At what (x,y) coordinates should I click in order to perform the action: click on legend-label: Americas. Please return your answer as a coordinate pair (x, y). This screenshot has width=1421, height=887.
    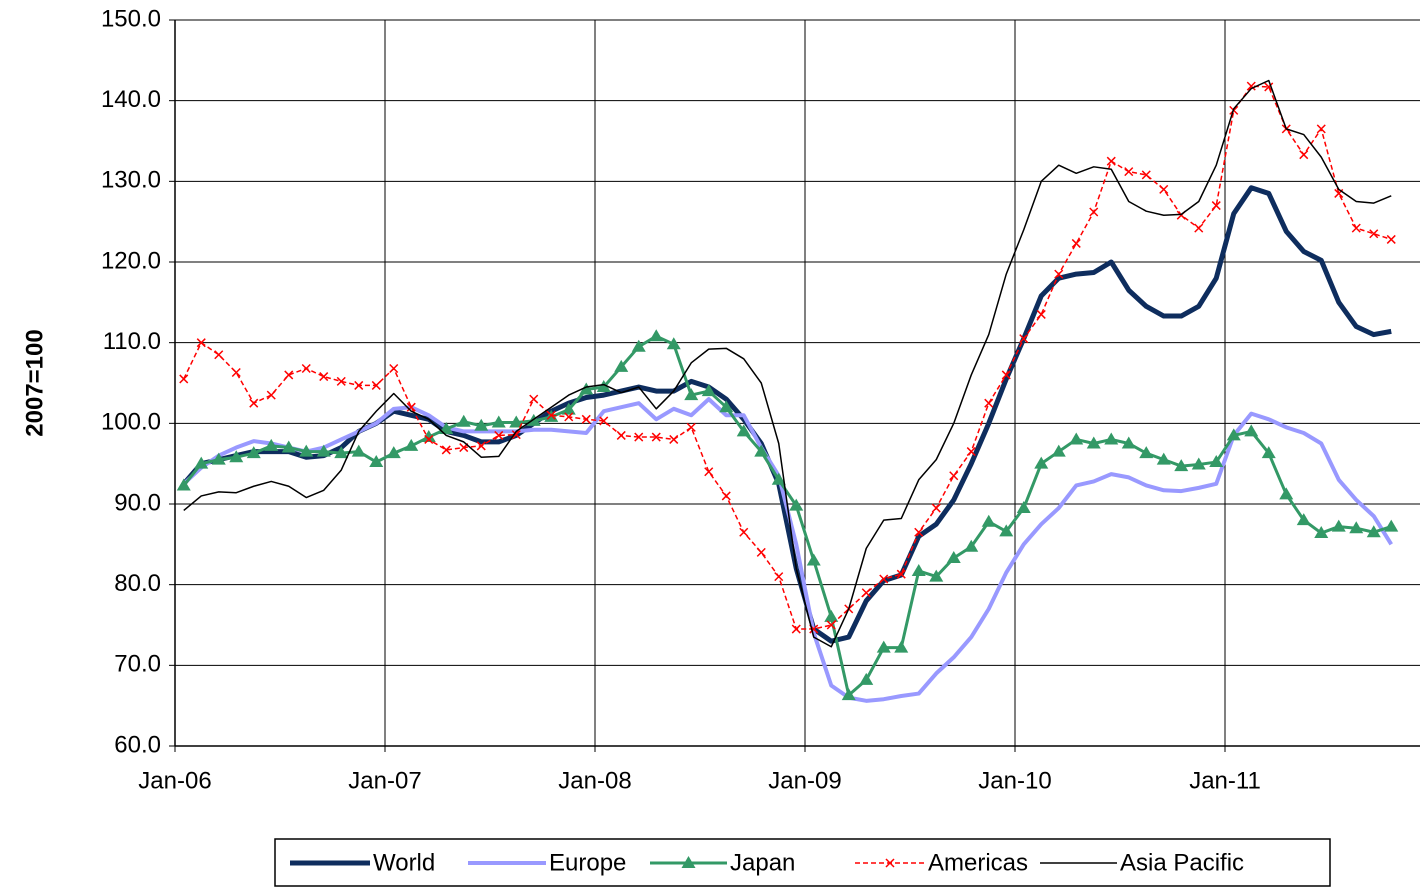
    Looking at the image, I should click on (978, 862).